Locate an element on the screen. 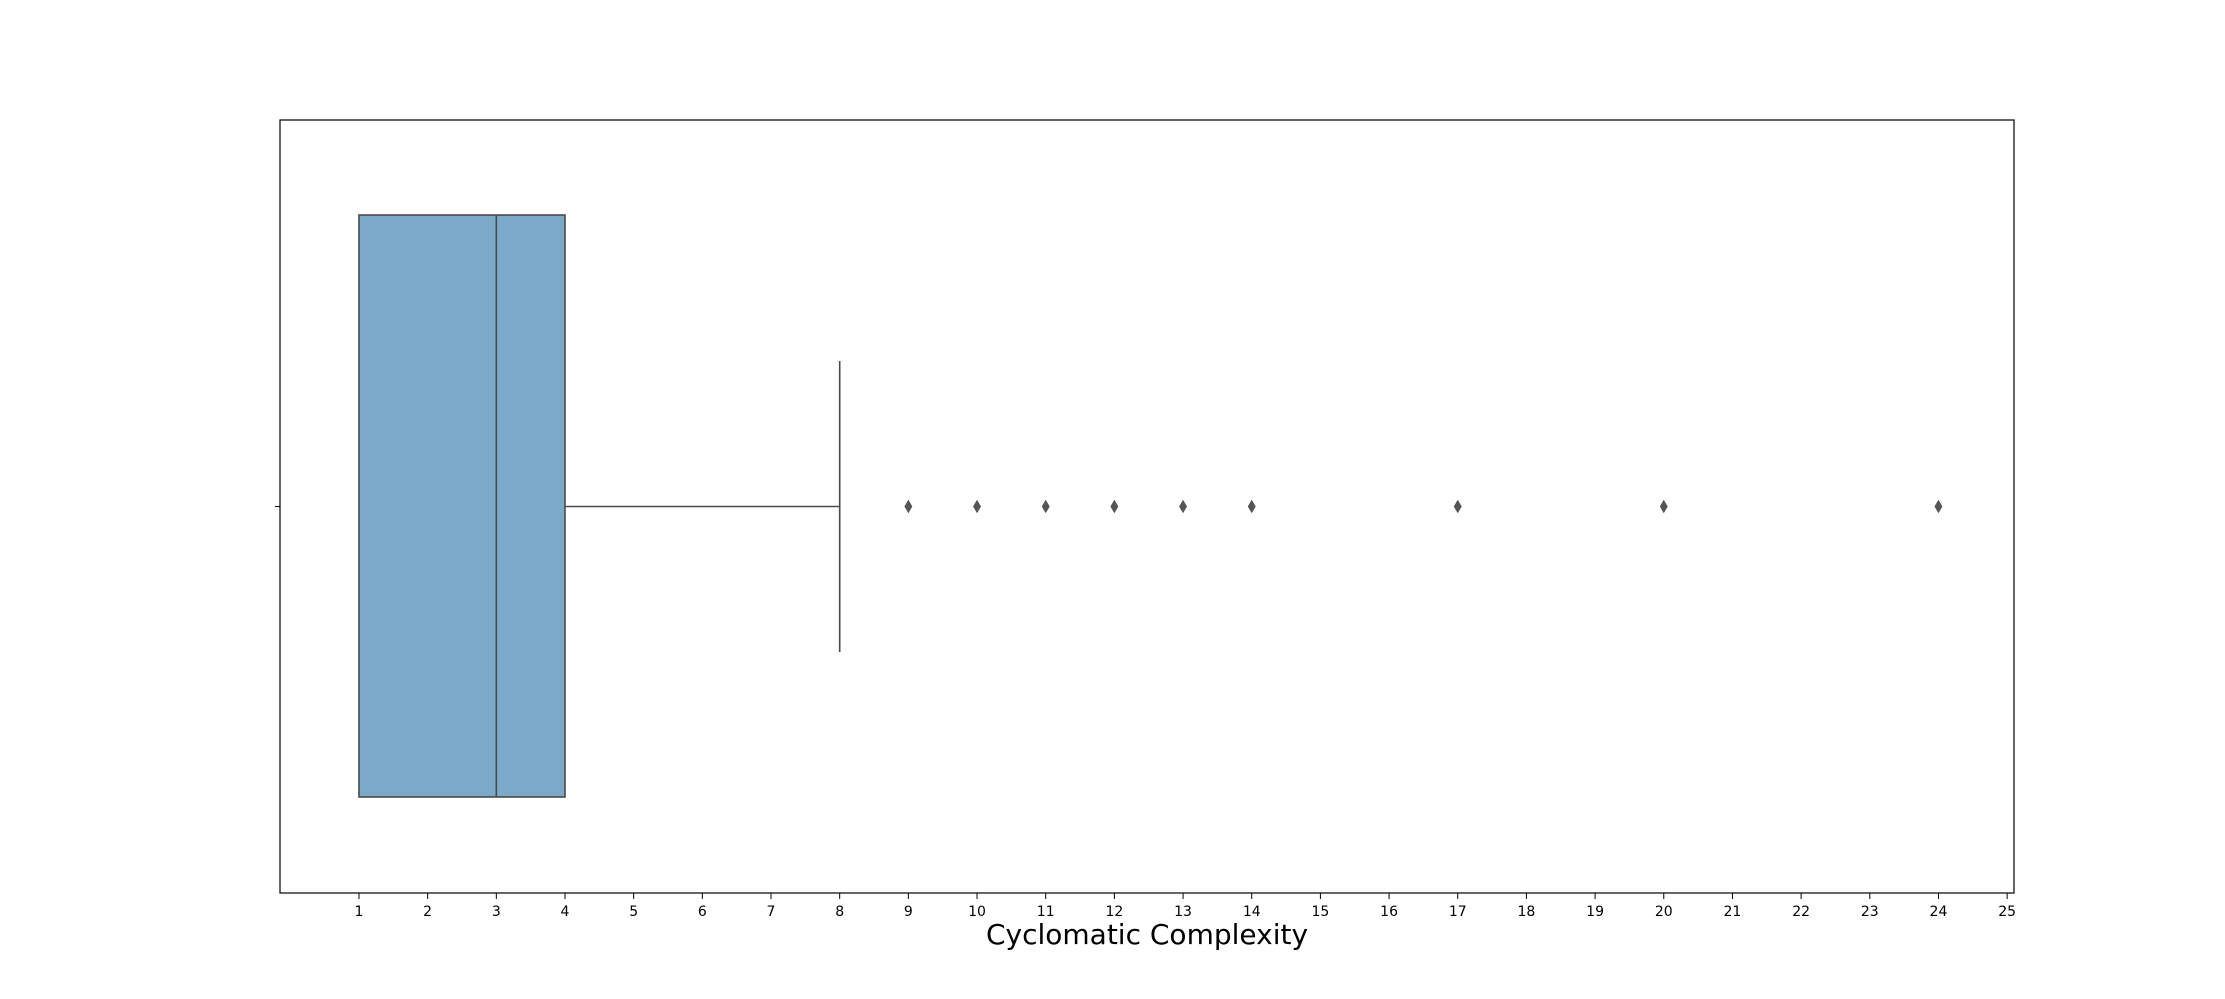 The image size is (2225, 999). x-tick-label: 2 is located at coordinates (427, 912).